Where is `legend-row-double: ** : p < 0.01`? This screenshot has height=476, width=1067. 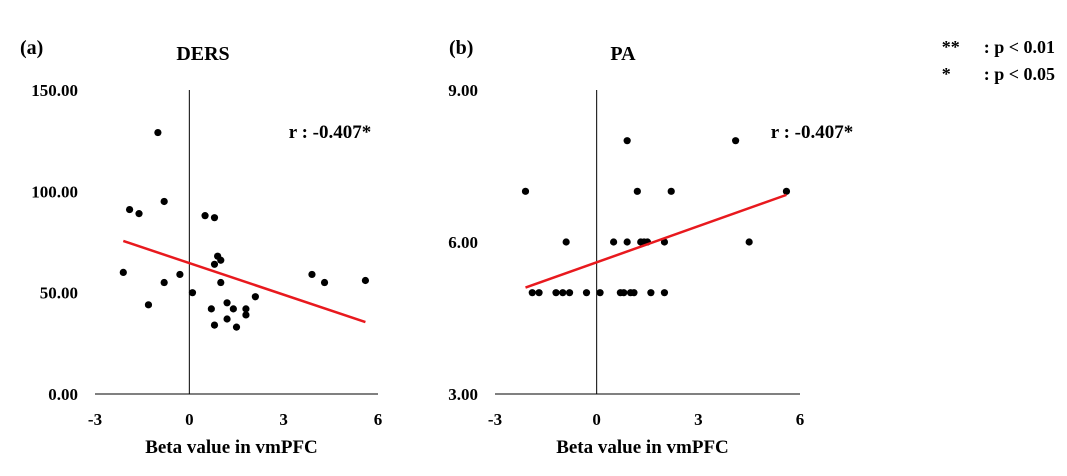 legend-row-double: ** : p < 0.01 is located at coordinates (998, 47).